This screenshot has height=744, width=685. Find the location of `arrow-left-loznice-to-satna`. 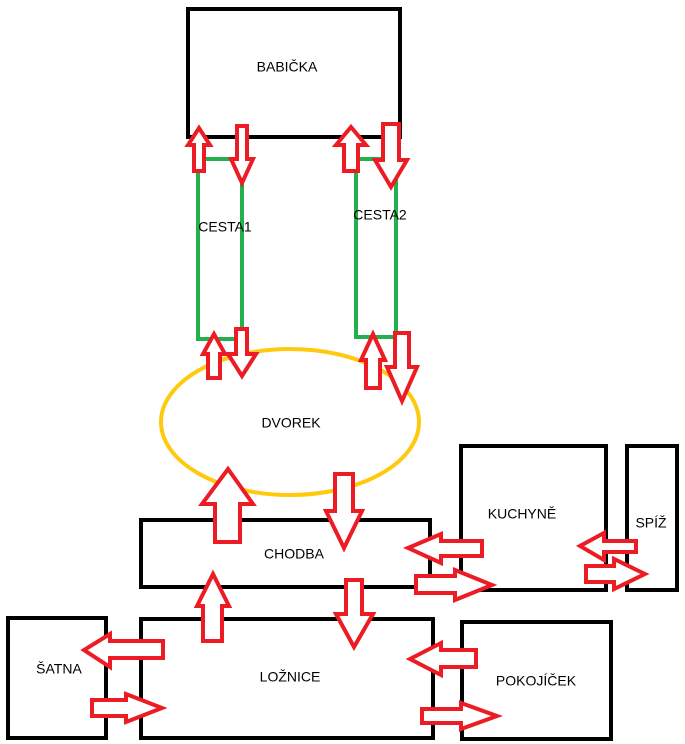

arrow-left-loznice-to-satna is located at coordinates (122, 650).